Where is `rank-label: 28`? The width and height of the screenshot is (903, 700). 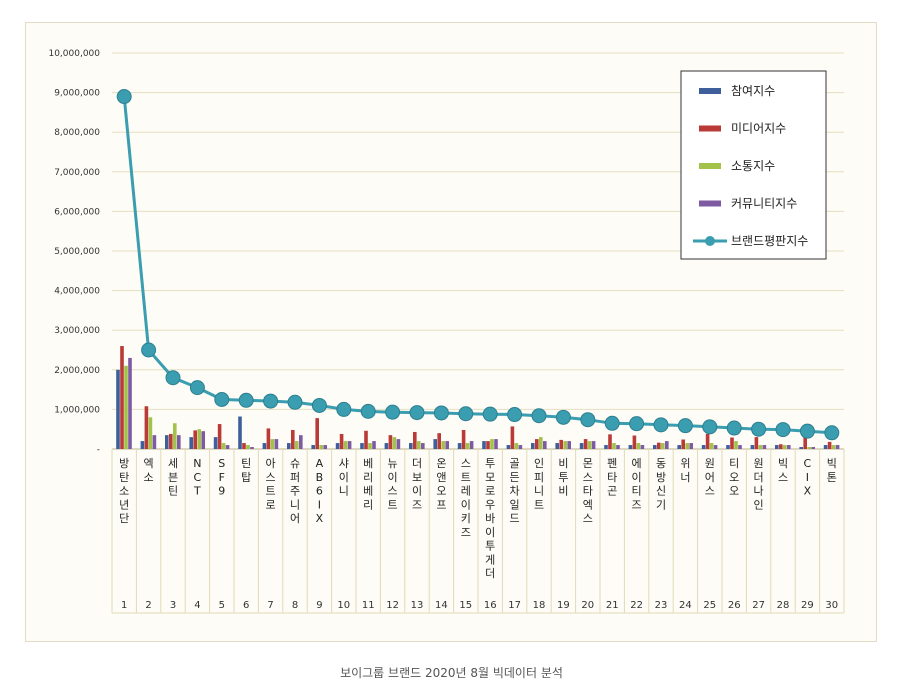
rank-label: 28 is located at coordinates (783, 605).